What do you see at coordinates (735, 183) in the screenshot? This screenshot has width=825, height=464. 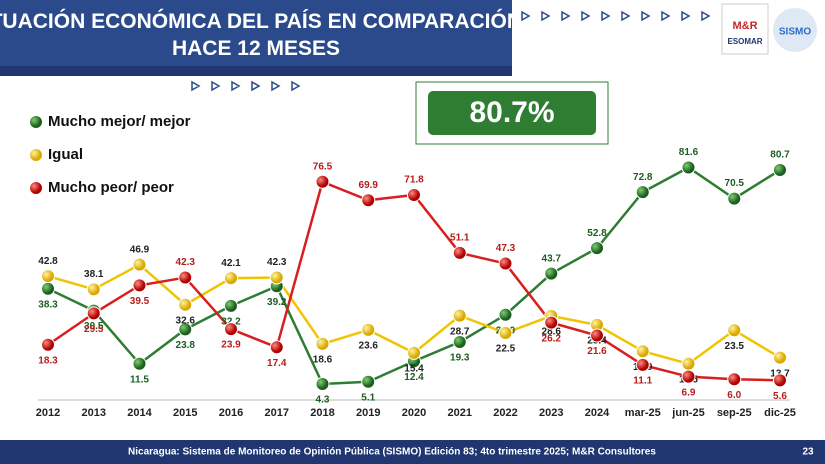 I see `data-label: 70.5` at bounding box center [735, 183].